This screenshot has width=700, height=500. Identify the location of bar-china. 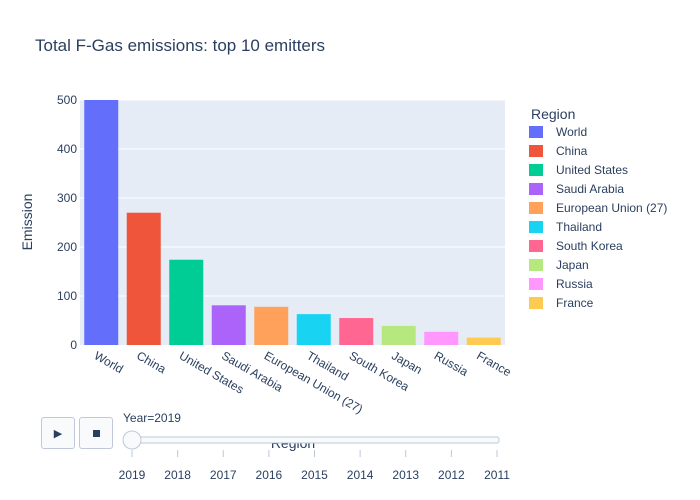
(143, 278).